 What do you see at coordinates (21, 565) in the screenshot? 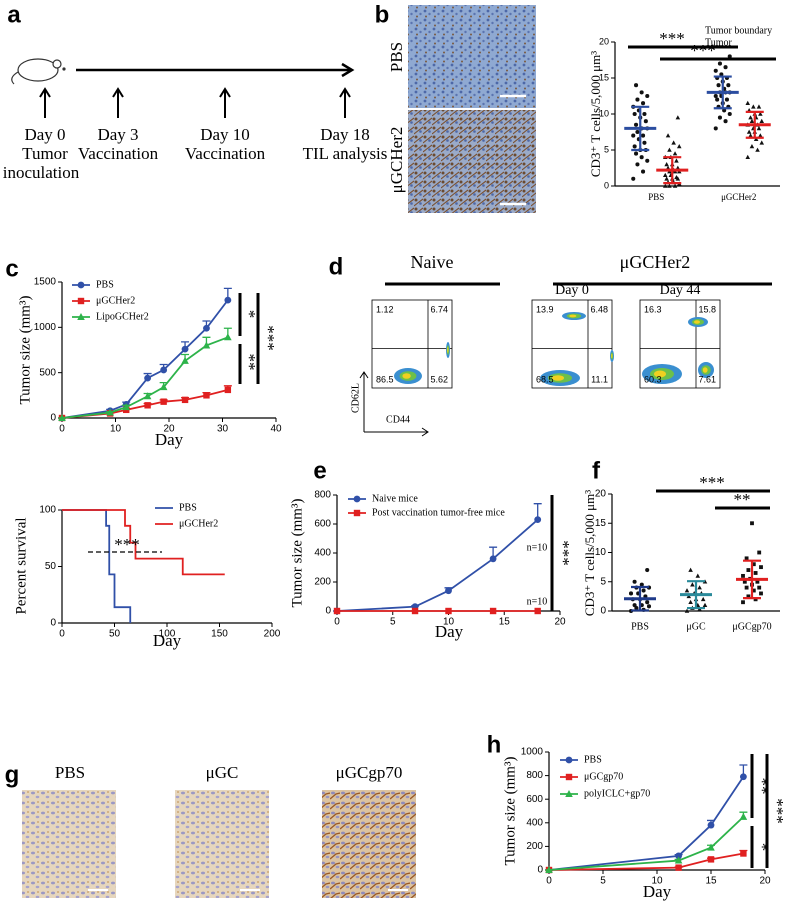
I see `y-axis-label: Percent survival` at bounding box center [21, 565].